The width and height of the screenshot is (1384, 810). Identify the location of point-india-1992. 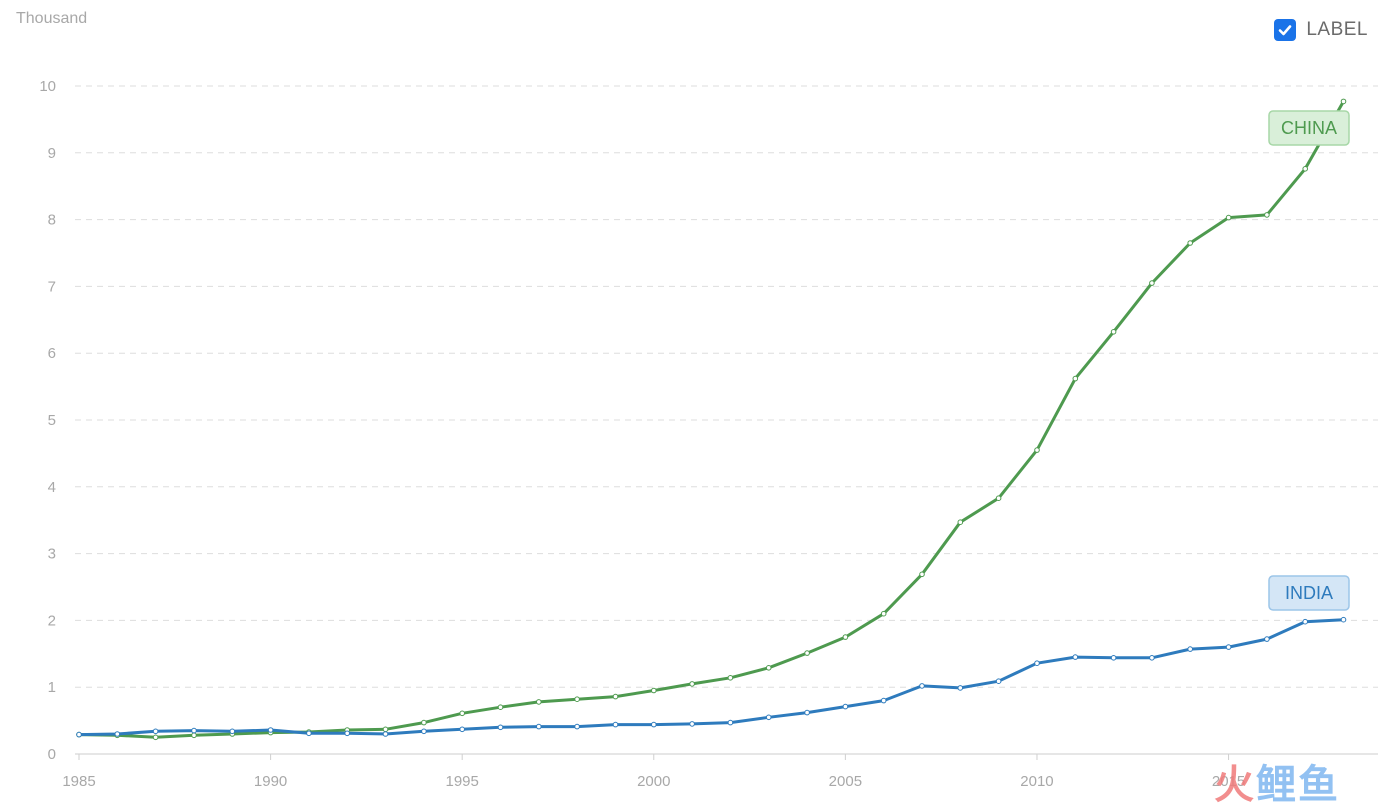
(347, 733).